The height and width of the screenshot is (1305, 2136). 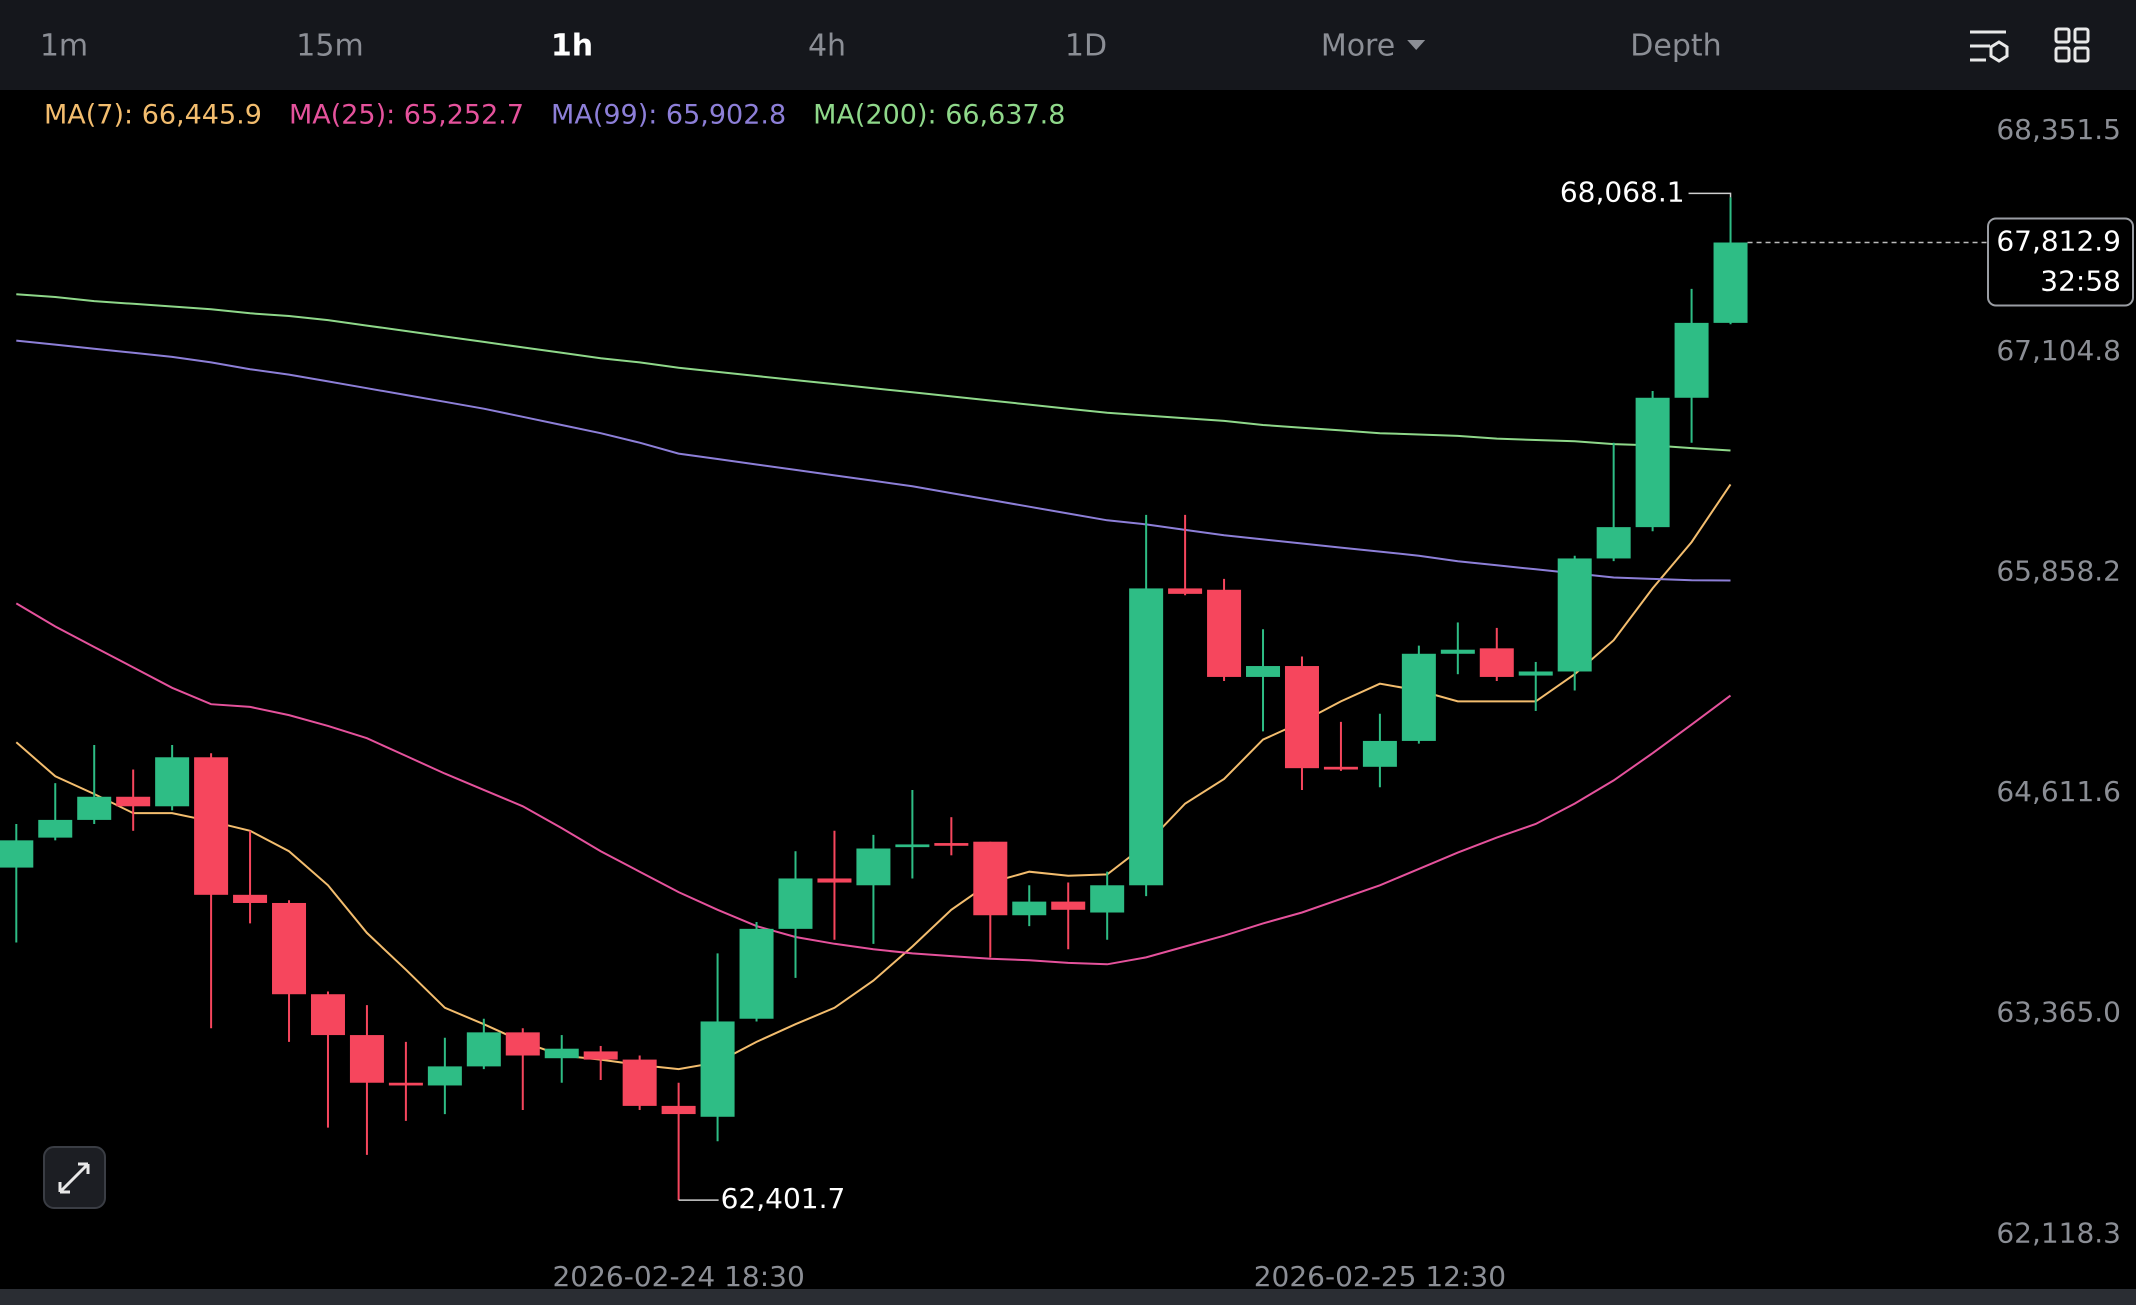 What do you see at coordinates (2060, 262) in the screenshot?
I see `last-price-box` at bounding box center [2060, 262].